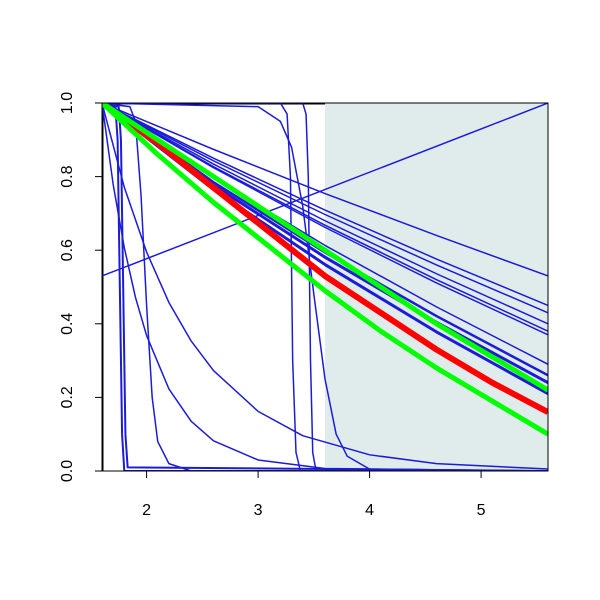 The width and height of the screenshot is (600, 600). I want to click on y-tick-label: 1.0, so click(67, 103).